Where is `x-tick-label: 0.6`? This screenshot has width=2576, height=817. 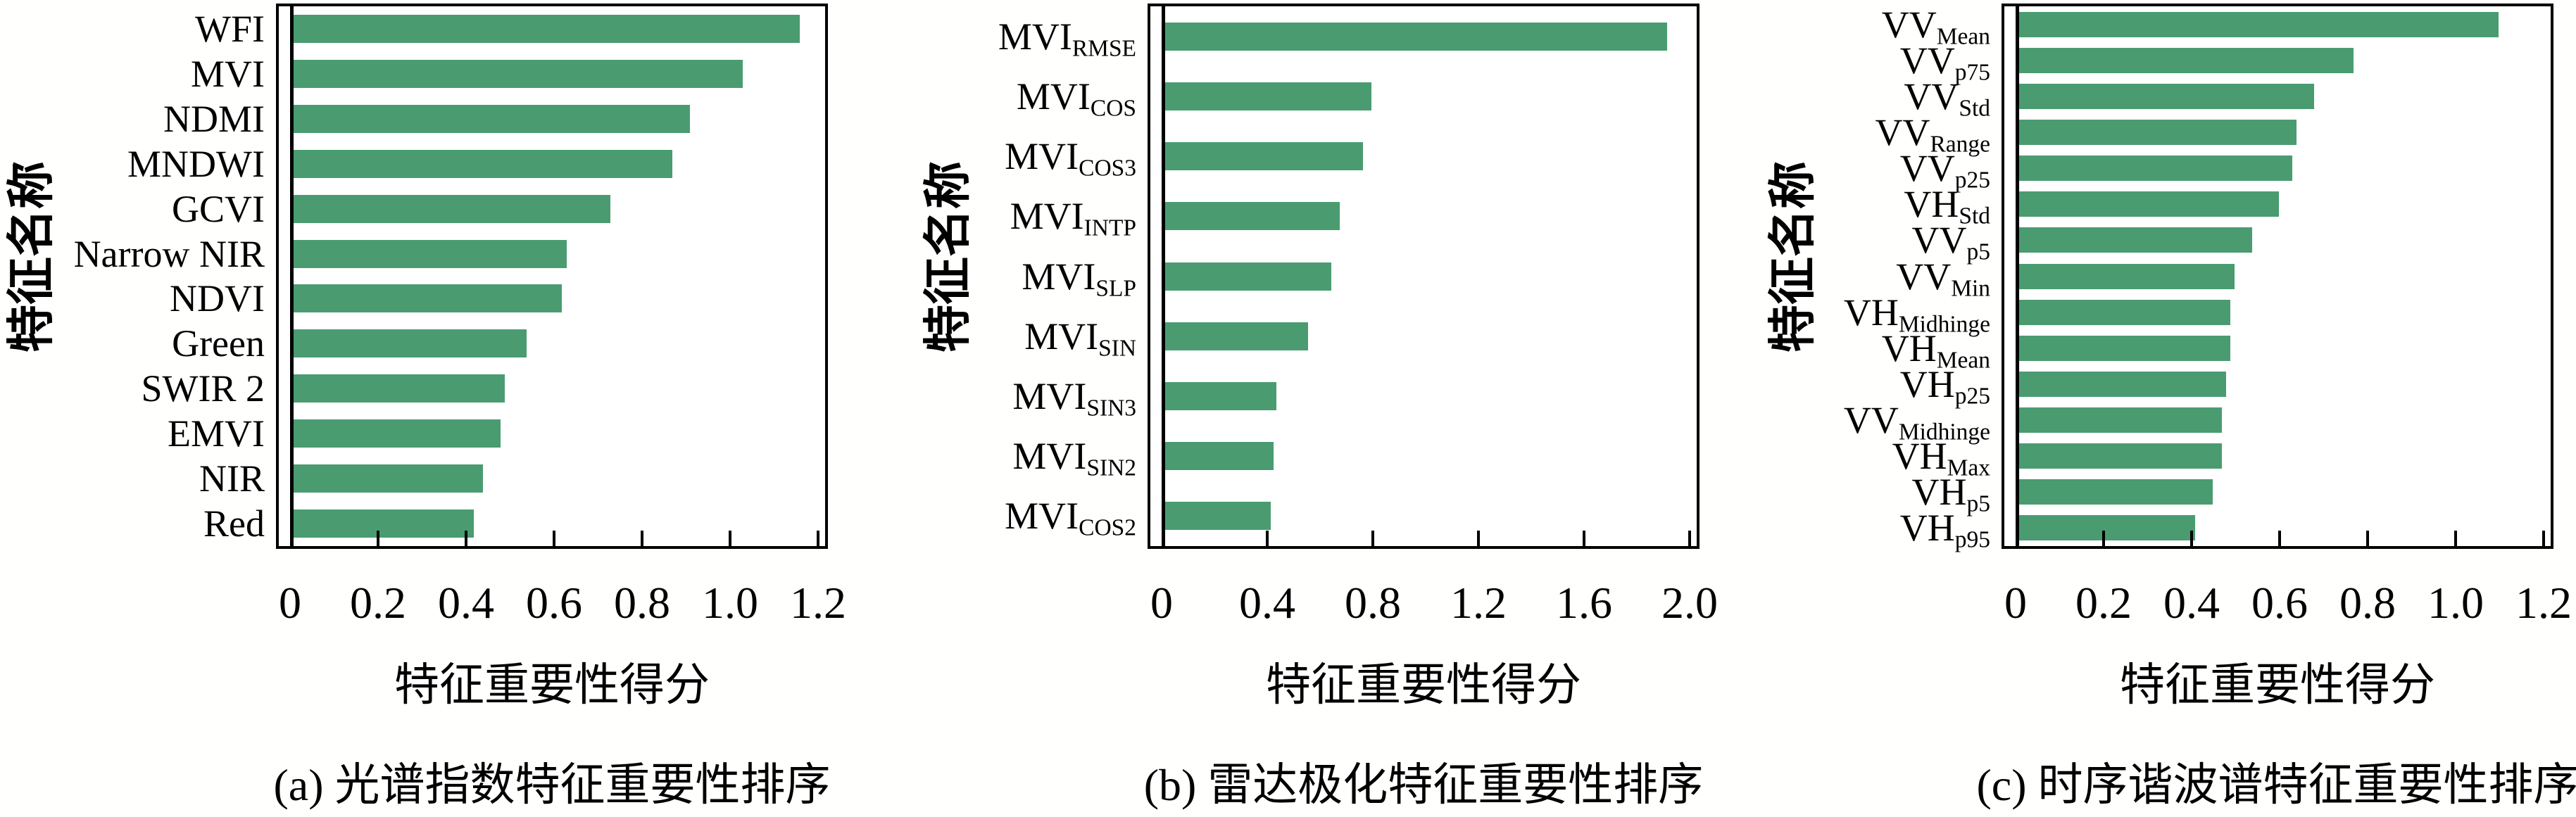 x-tick-label: 0.6 is located at coordinates (2280, 603).